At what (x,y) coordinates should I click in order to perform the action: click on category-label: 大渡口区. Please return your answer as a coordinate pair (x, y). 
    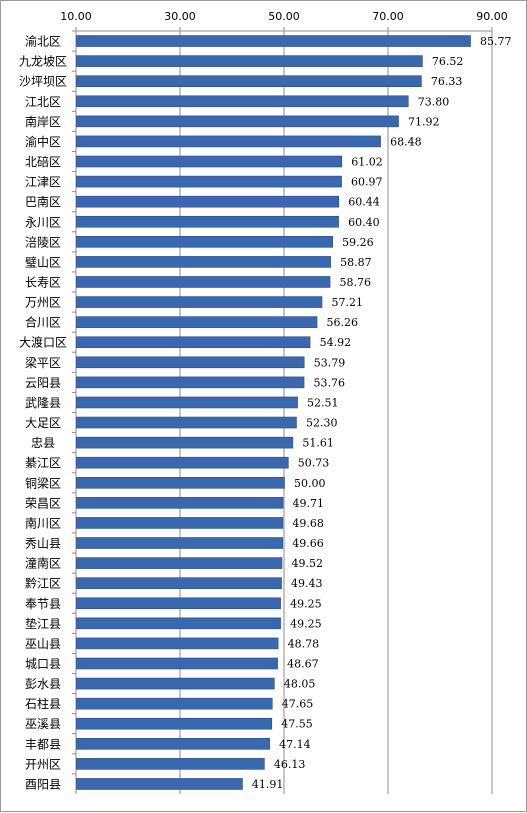
    Looking at the image, I should click on (43, 342).